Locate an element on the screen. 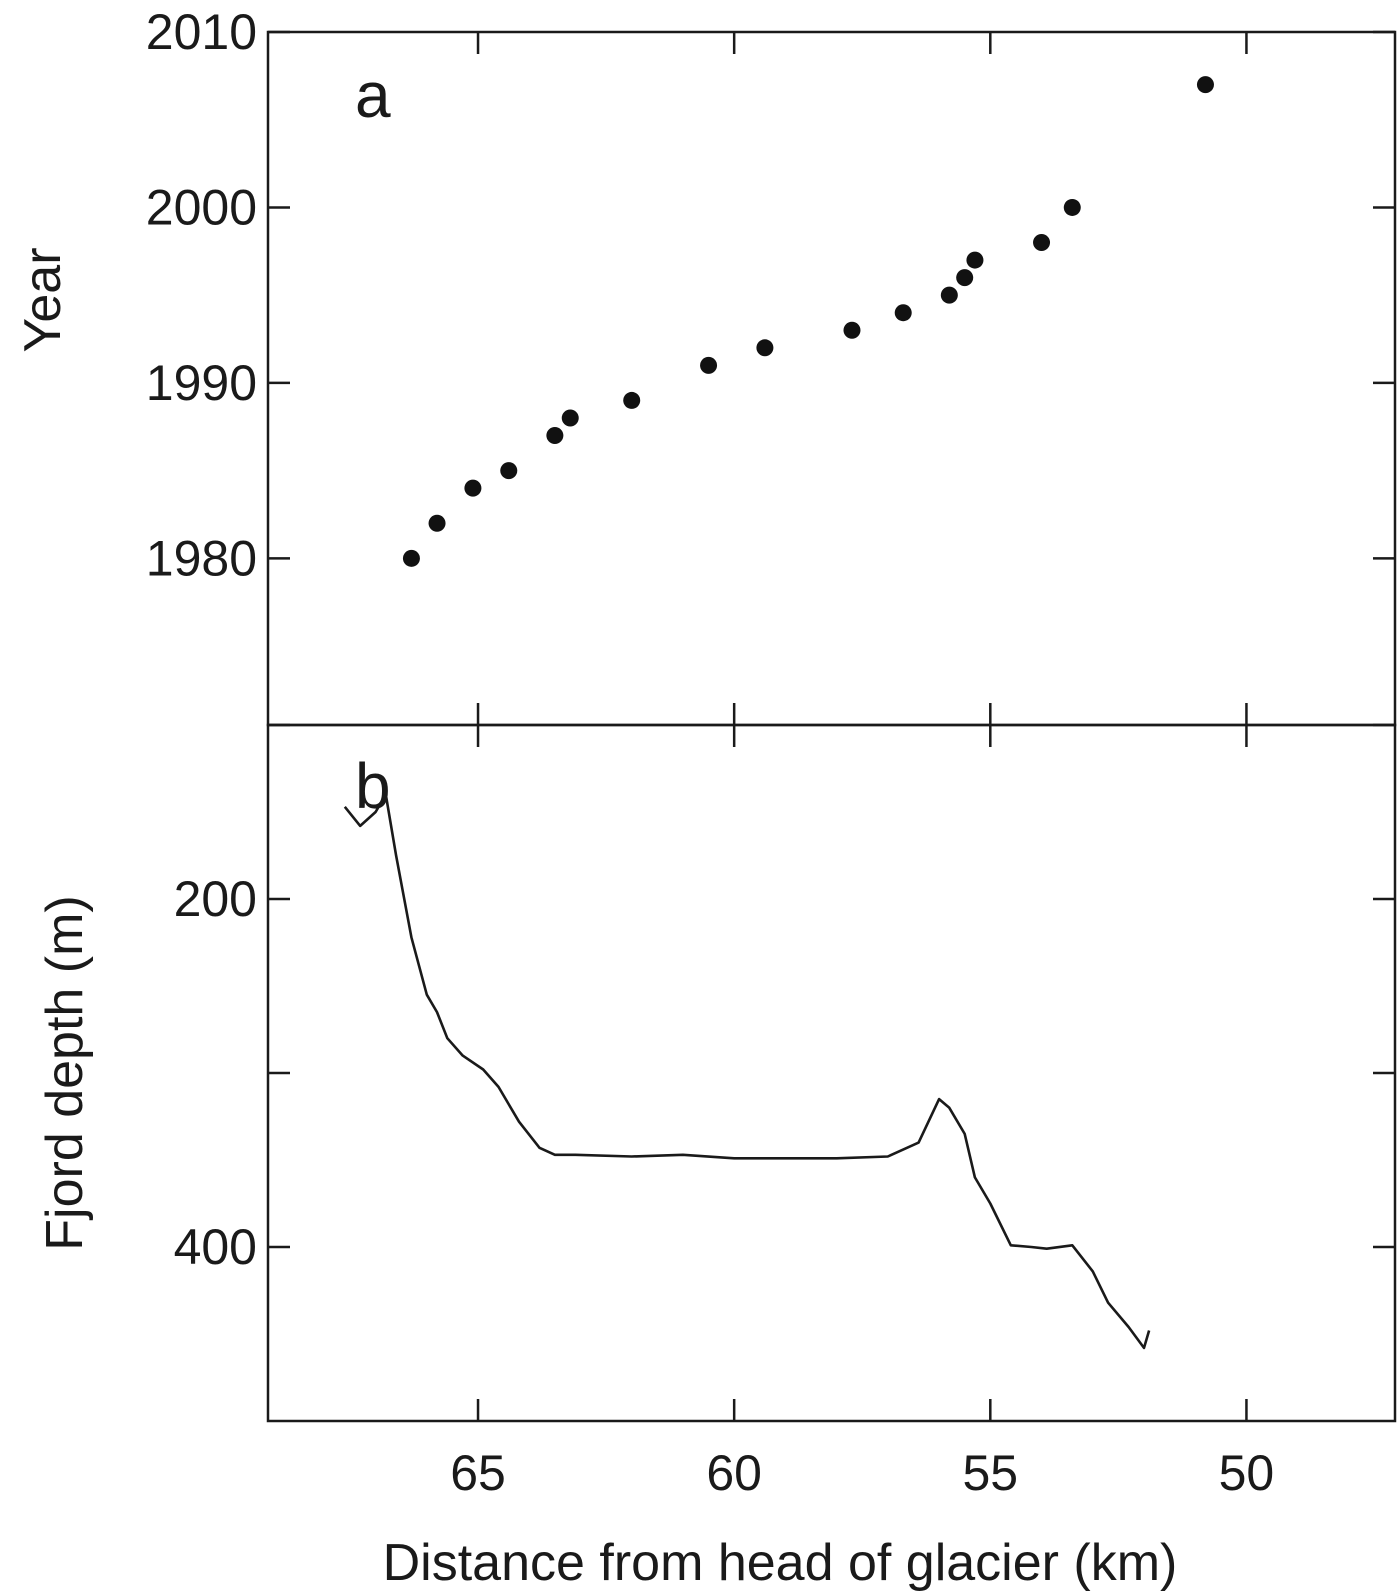 This screenshot has width=1400, height=1594. b-y-tick-label: 400 is located at coordinates (215, 1247).